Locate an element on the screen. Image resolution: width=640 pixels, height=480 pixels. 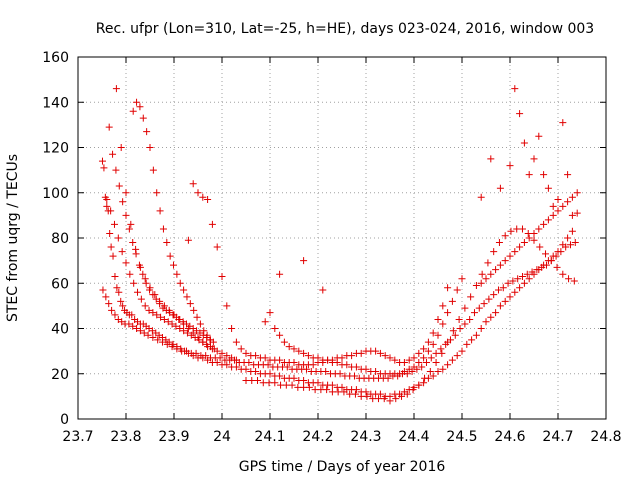
x-tick-label: 24 is located at coordinates (222, 437).